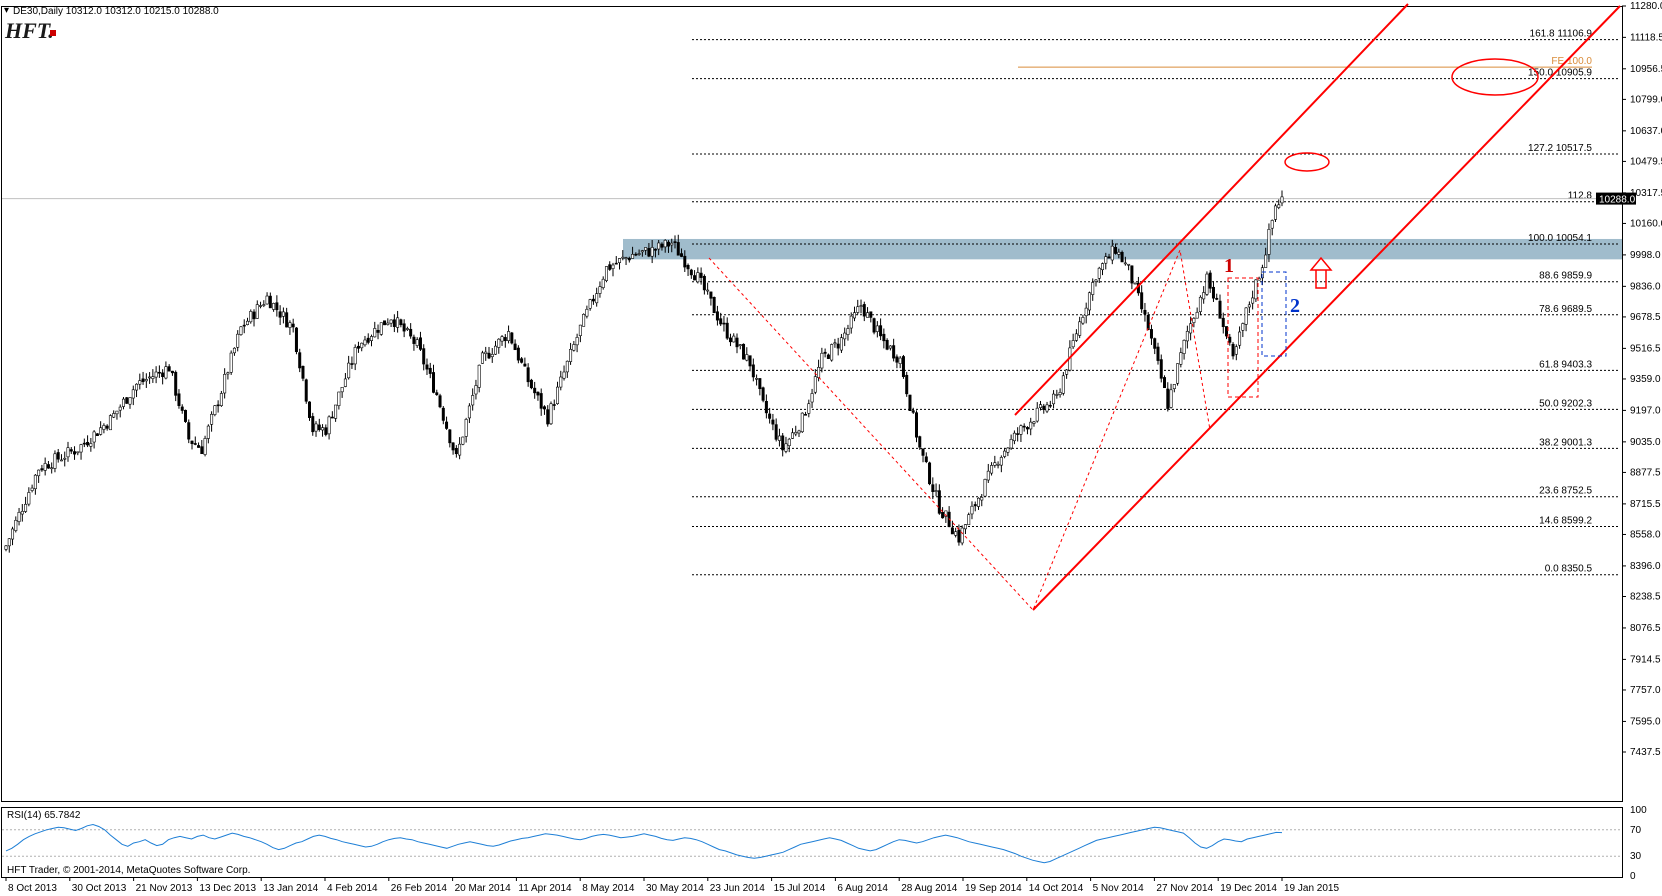  I want to click on price-tick-label: 9678.5, so click(1645, 317).